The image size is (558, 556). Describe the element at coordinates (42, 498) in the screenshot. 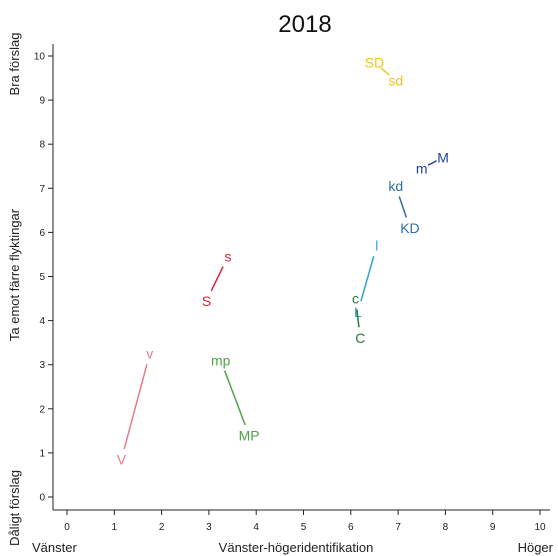

I see `y-tick-label: 0` at that location.